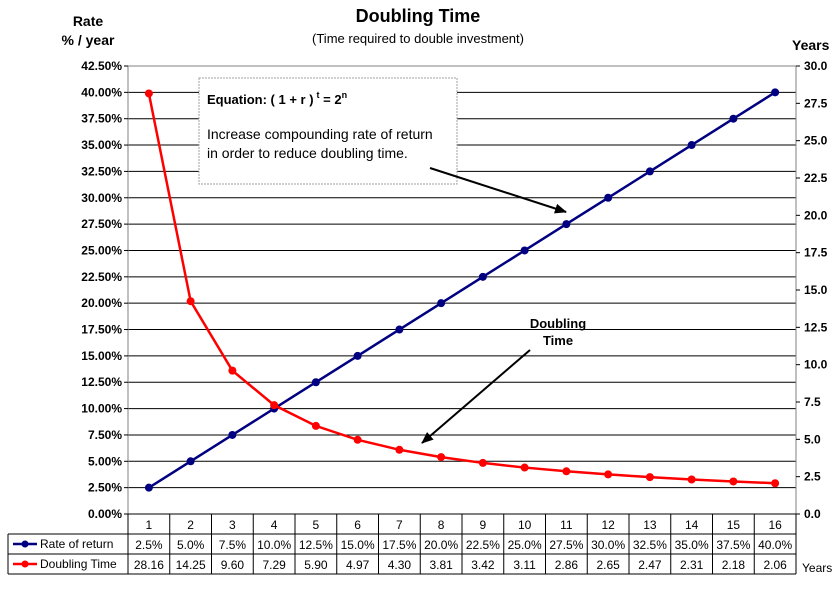 This screenshot has height=589, width=840. What do you see at coordinates (149, 525) in the screenshot?
I see `category-label: 1` at bounding box center [149, 525].